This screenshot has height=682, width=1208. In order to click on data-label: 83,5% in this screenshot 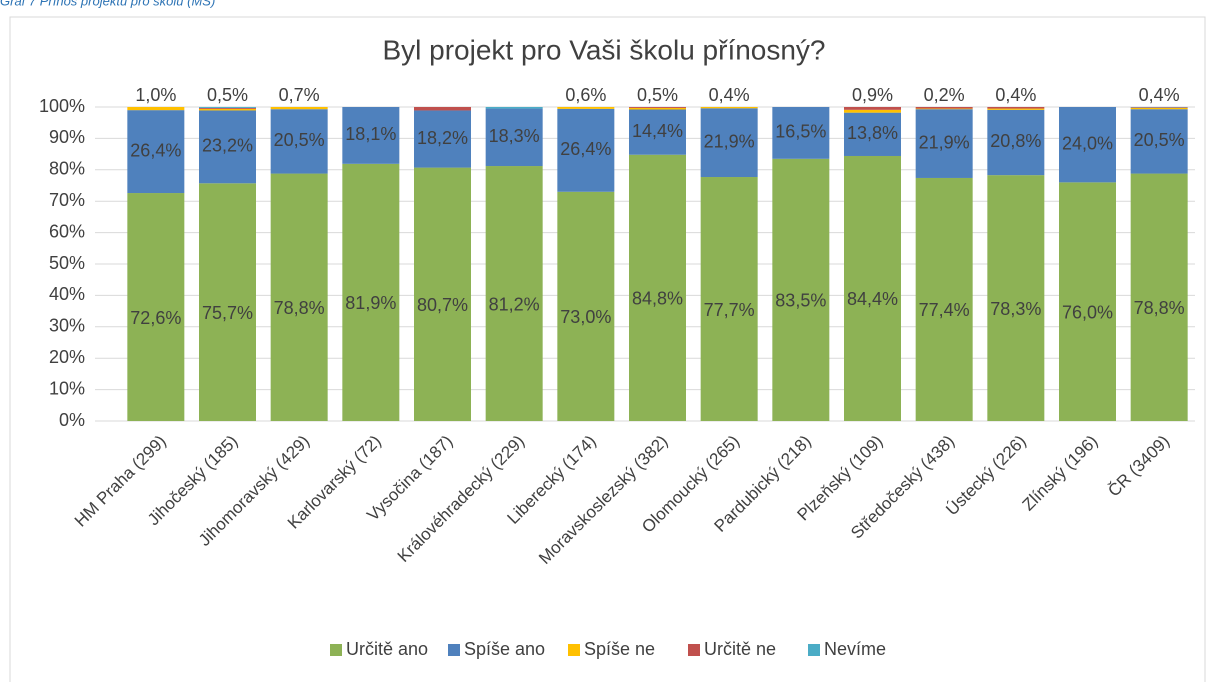, I will do `click(800, 301)`.